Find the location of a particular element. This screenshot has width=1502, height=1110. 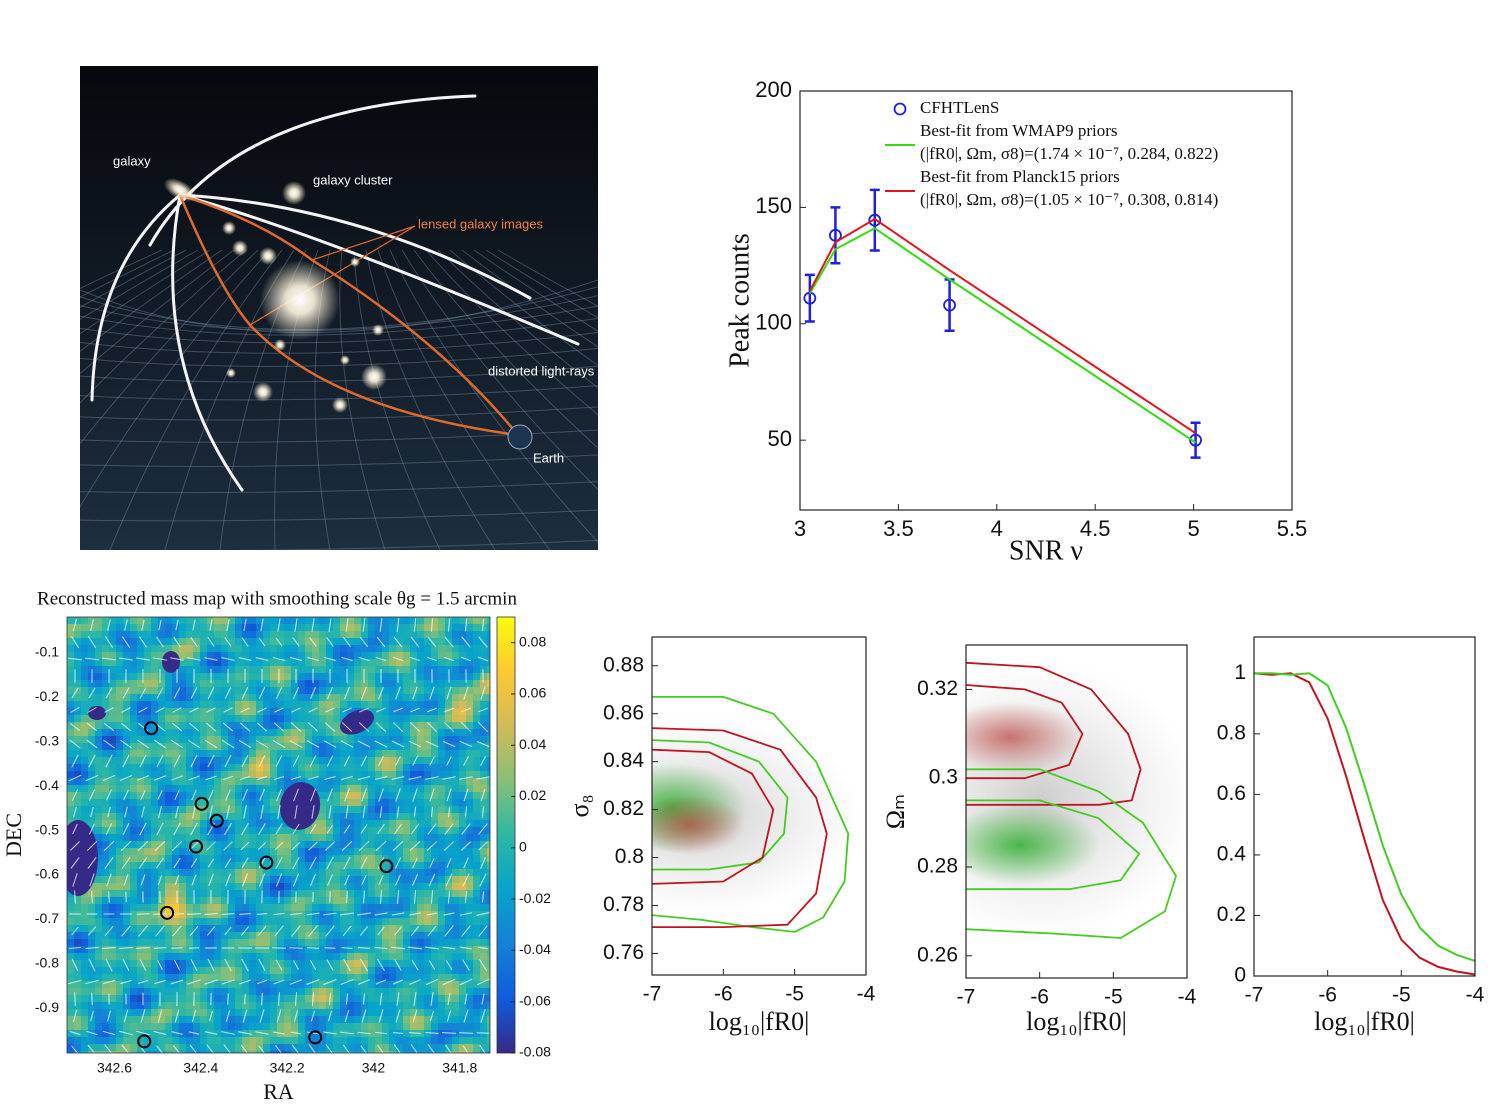

galaxy-dot is located at coordinates (374, 377).